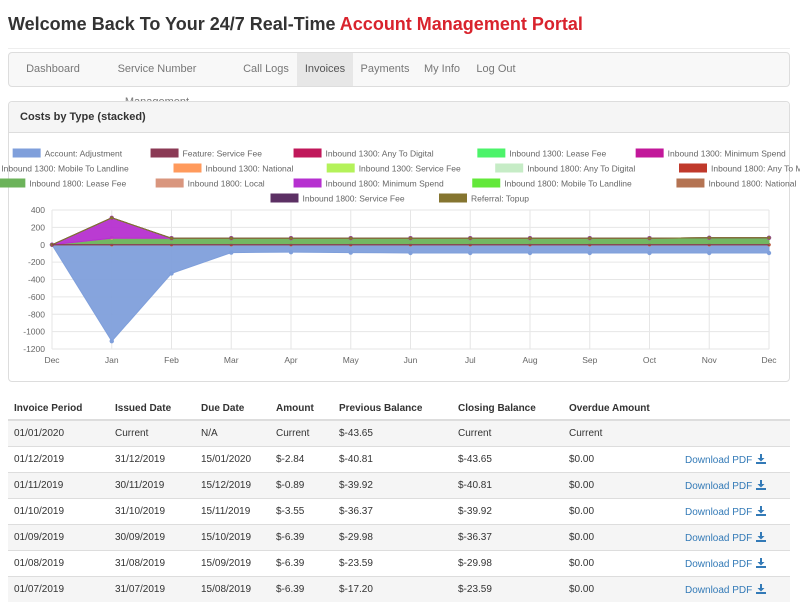  I want to click on legend-label: Inbound 1800: Lease Fee, so click(77, 184).